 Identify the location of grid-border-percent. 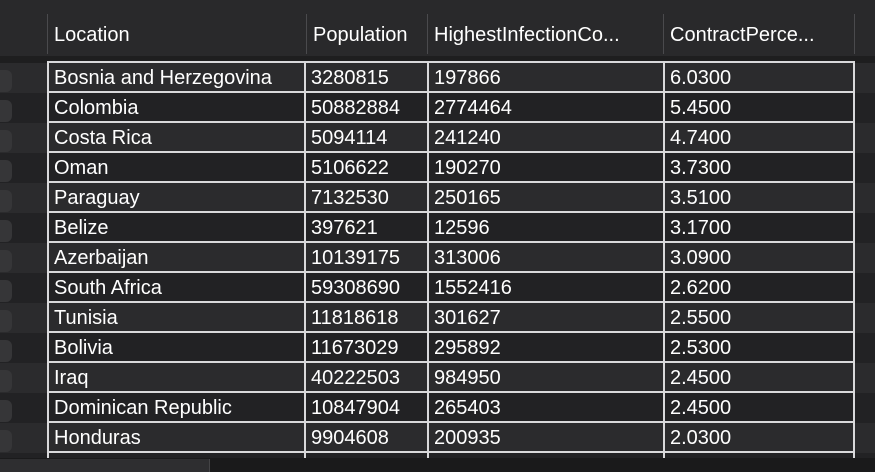
(664, 267).